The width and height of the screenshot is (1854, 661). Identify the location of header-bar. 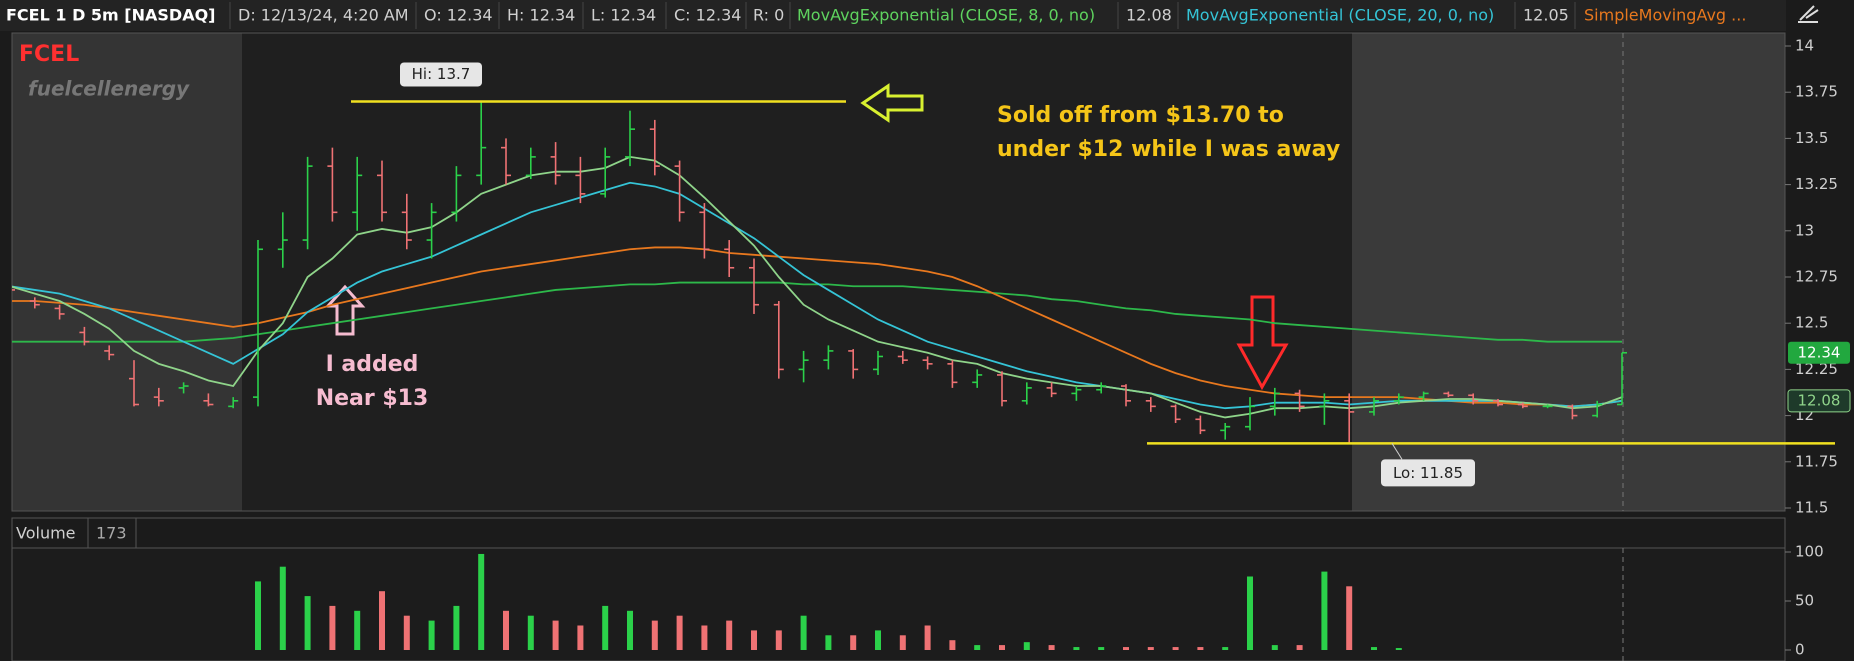
(927, 15).